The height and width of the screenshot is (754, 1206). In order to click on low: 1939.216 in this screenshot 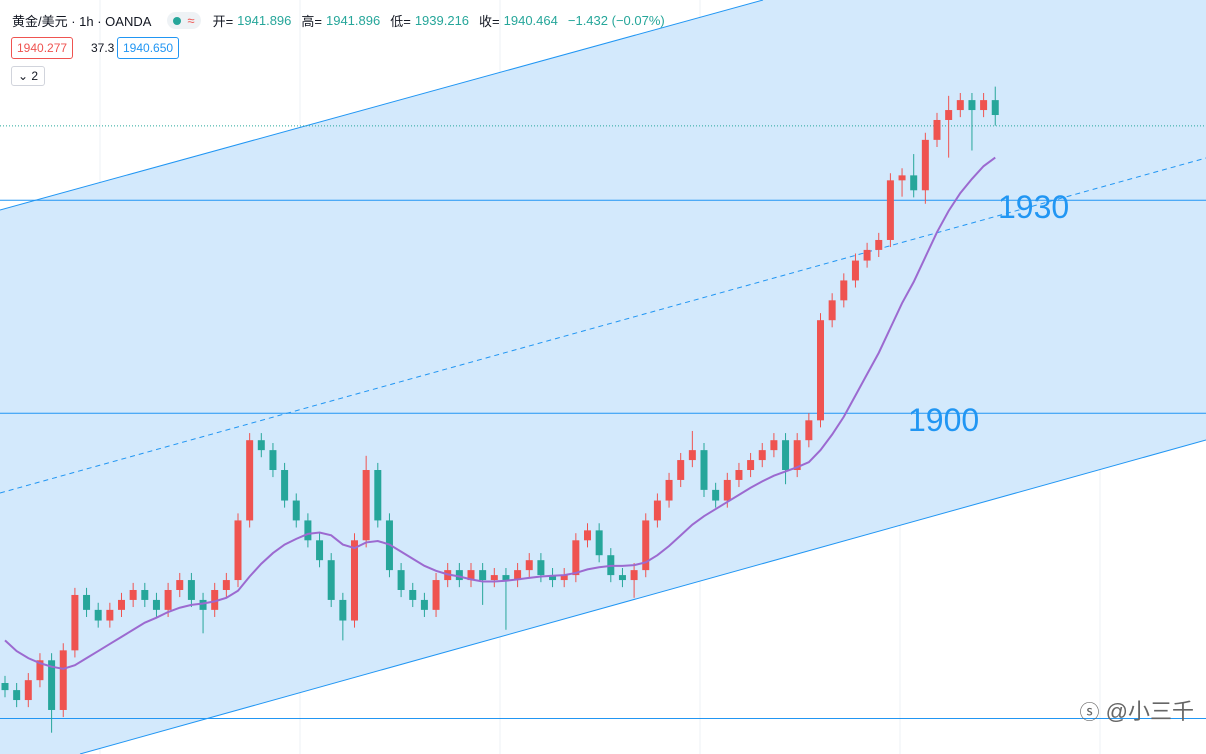, I will do `click(442, 20)`.